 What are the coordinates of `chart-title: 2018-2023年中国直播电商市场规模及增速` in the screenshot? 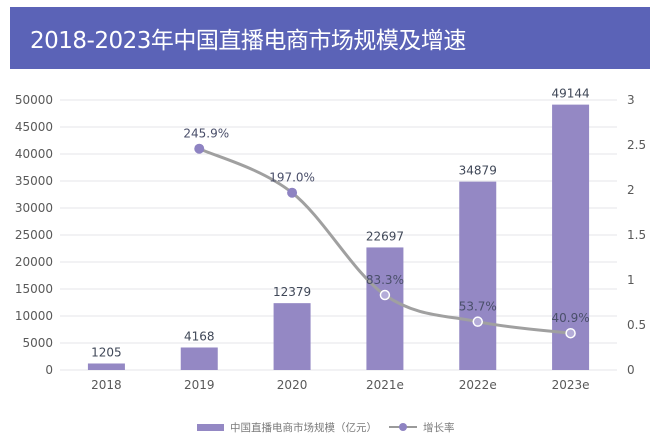 It's located at (248, 41).